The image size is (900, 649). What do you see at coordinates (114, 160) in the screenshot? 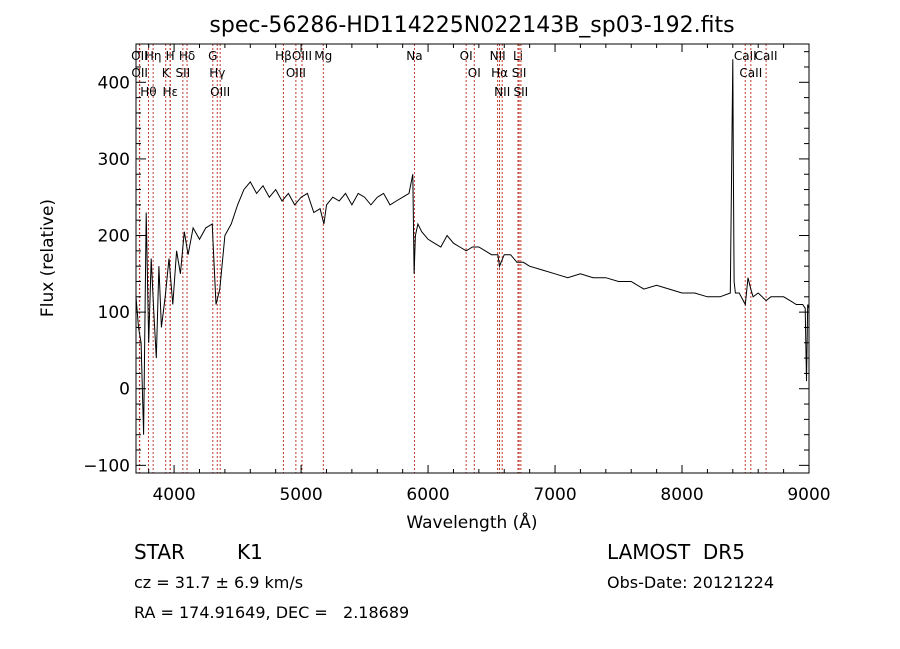
I see `y-tick-label: 300` at bounding box center [114, 160].